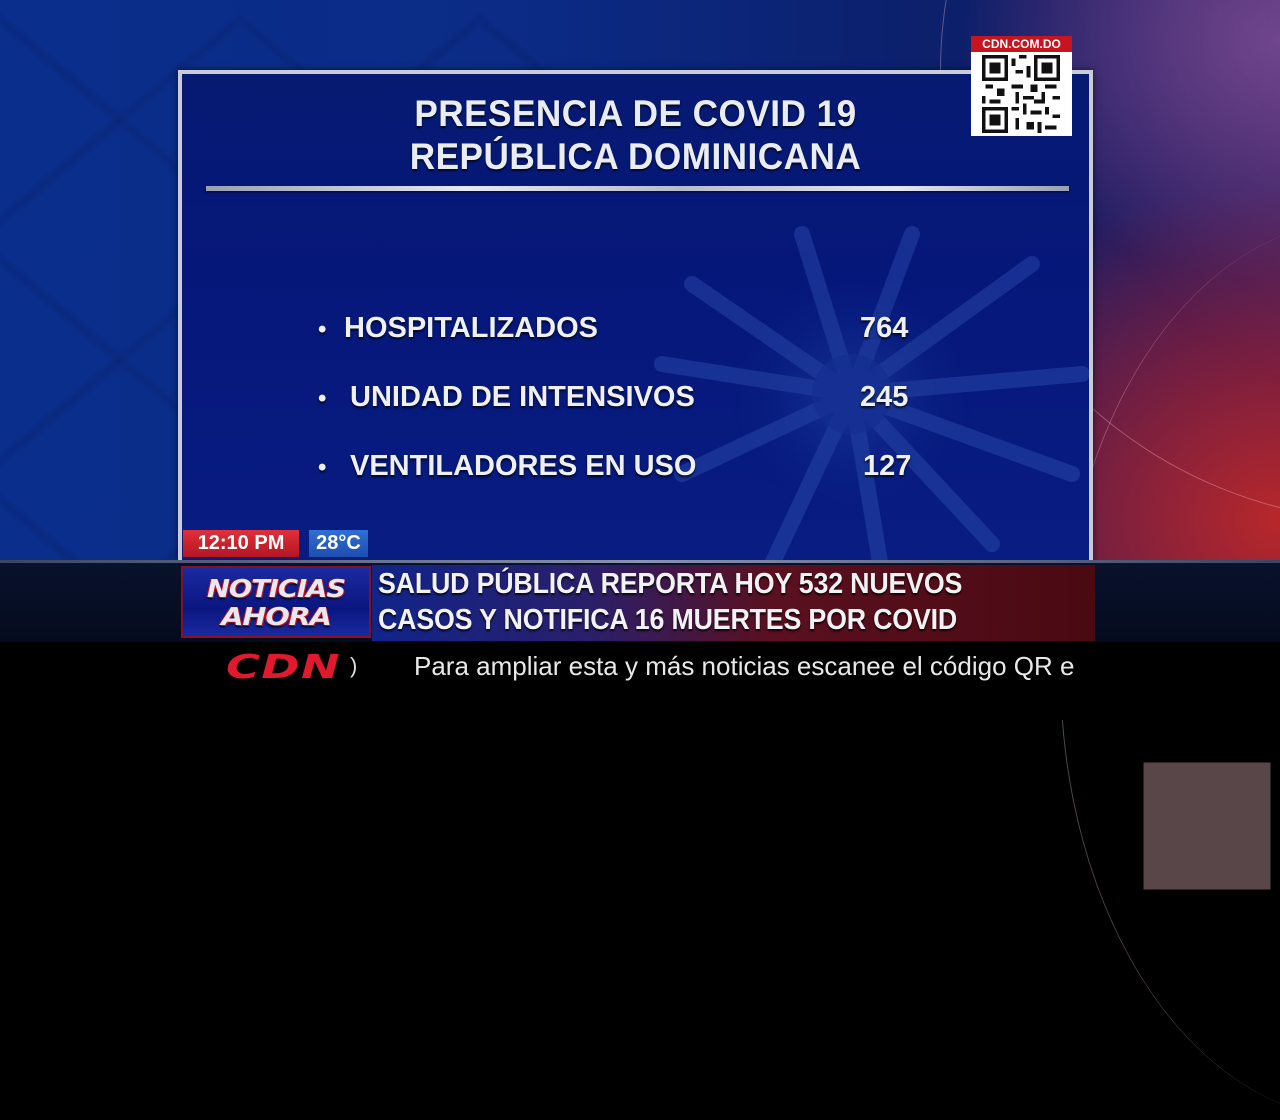  Describe the element at coordinates (884, 397) in the screenshot. I see `stat-value: 245` at that location.